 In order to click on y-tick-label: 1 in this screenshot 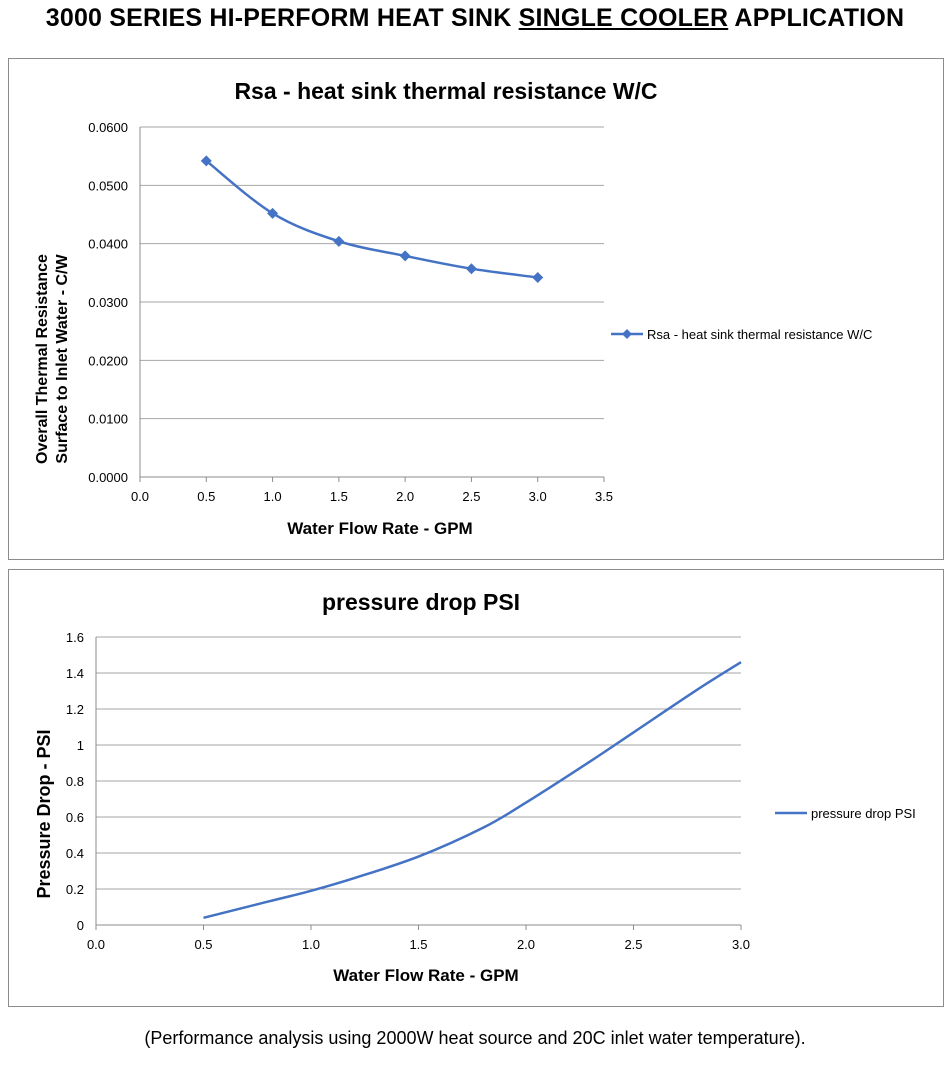, I will do `click(80, 745)`.